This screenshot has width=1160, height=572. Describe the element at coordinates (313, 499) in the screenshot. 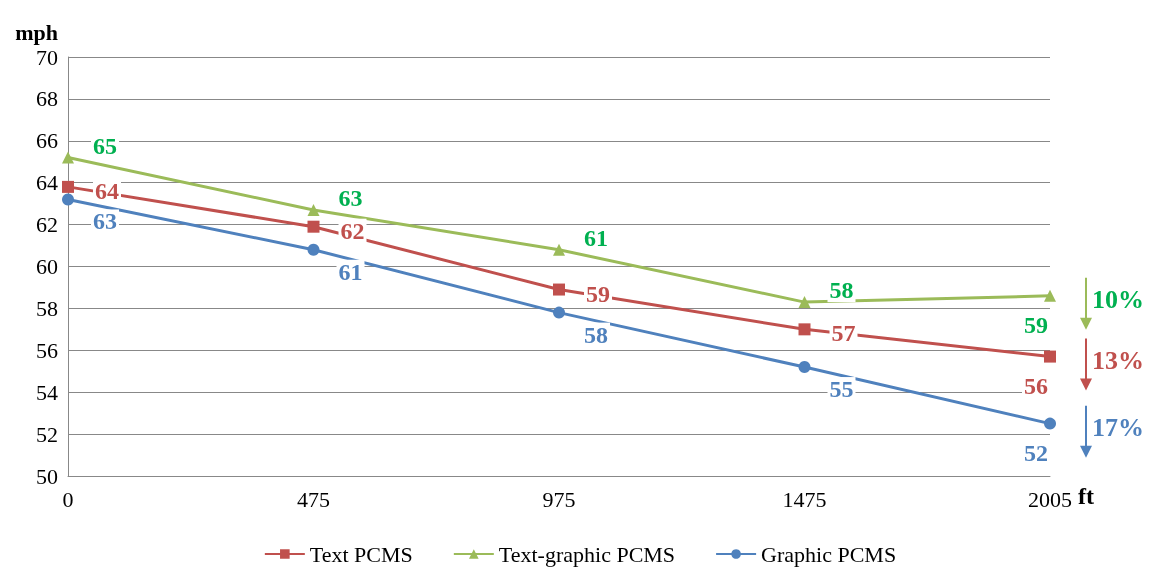

I see `x-tick-label: 475` at that location.